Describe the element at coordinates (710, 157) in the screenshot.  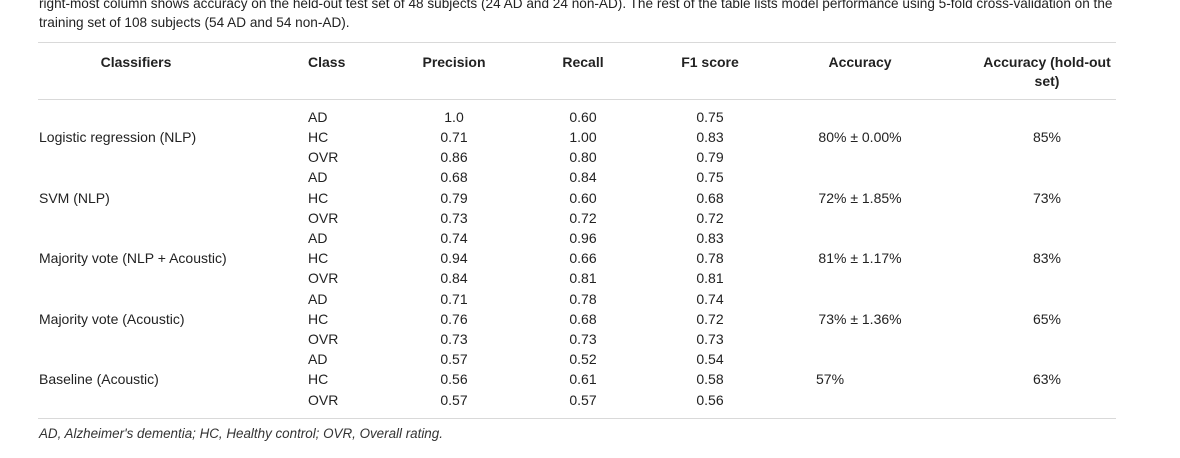
I see `f1-value: 0.79` at that location.